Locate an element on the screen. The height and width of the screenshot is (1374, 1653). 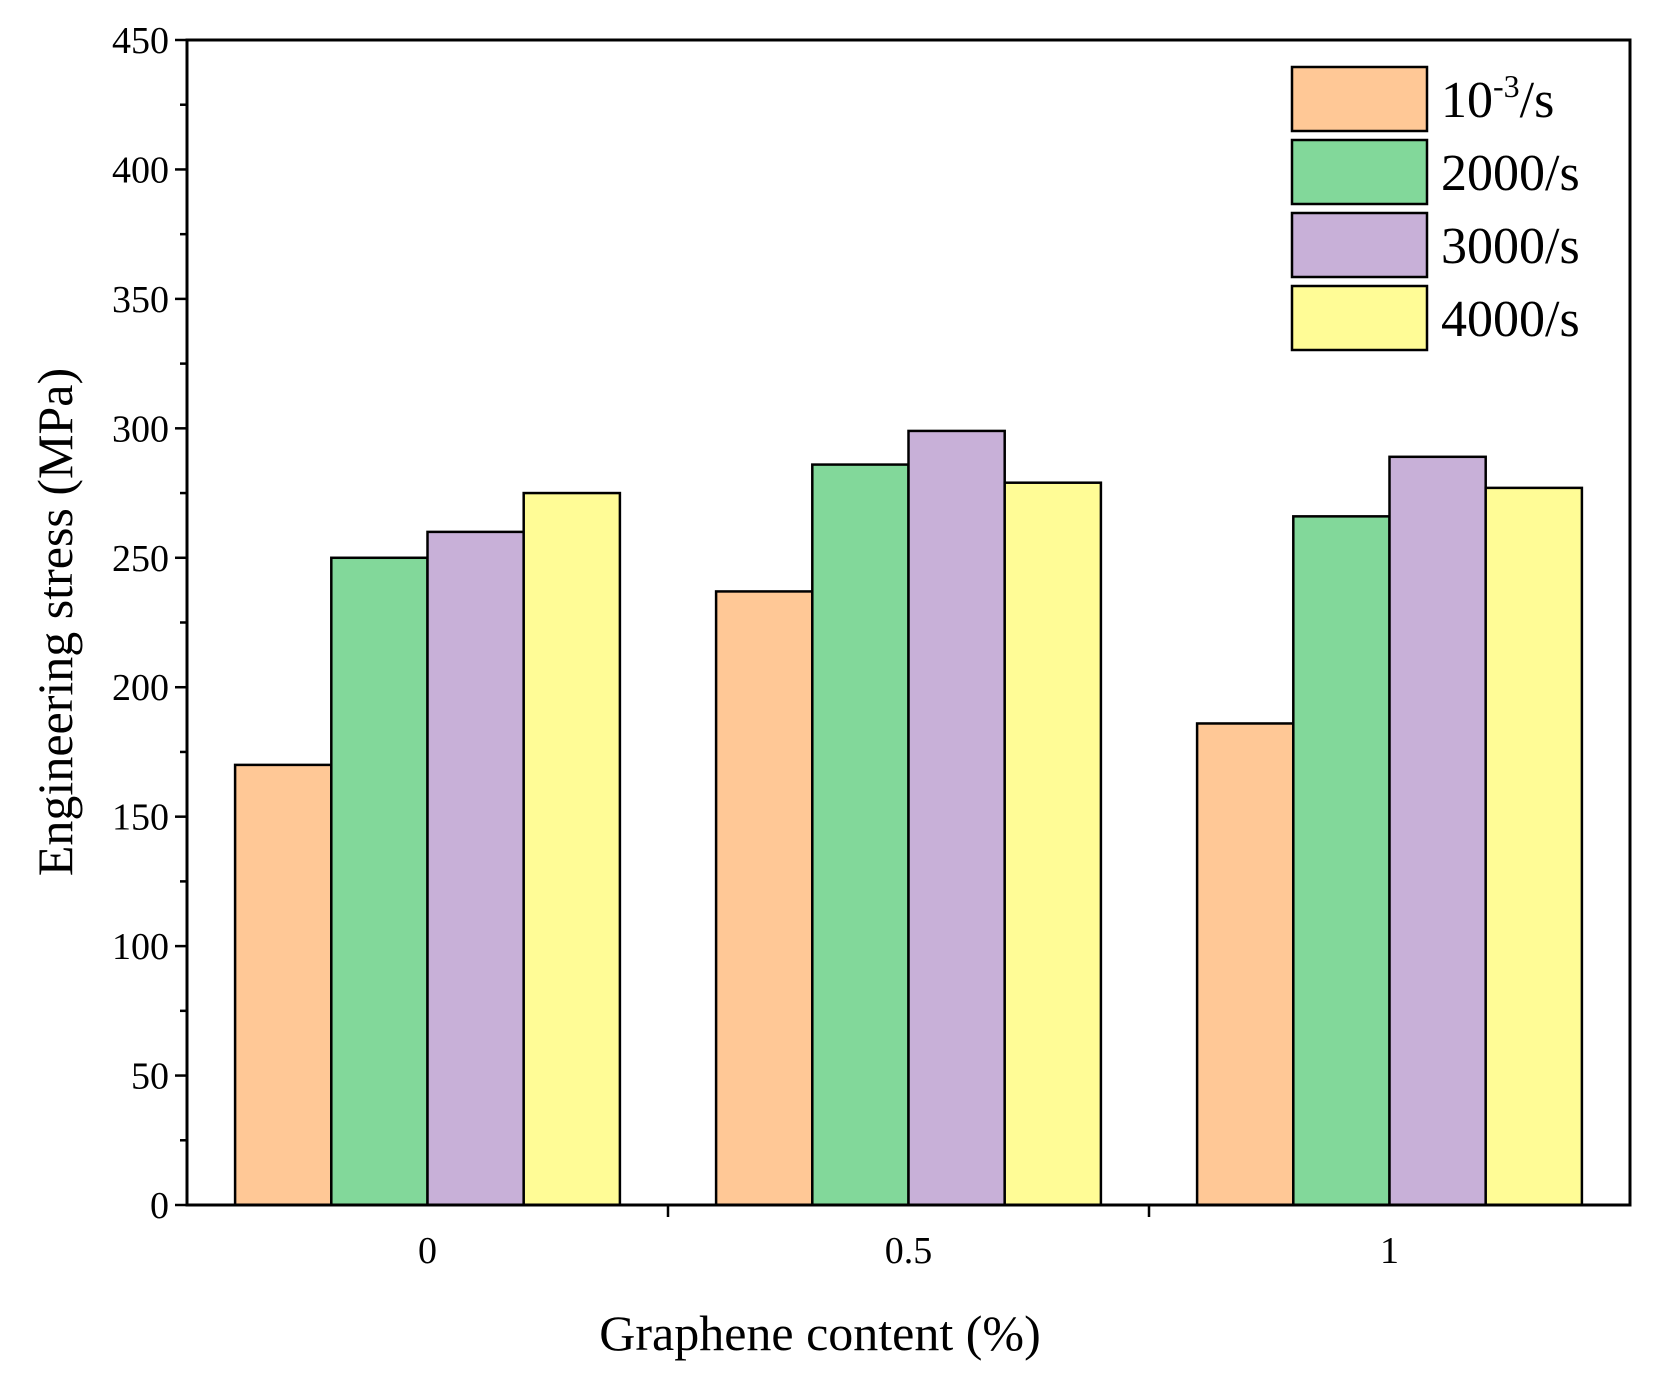
y-axis: 0 50 100 150 200 250 300 350 400 450 is located at coordinates (149, 623).